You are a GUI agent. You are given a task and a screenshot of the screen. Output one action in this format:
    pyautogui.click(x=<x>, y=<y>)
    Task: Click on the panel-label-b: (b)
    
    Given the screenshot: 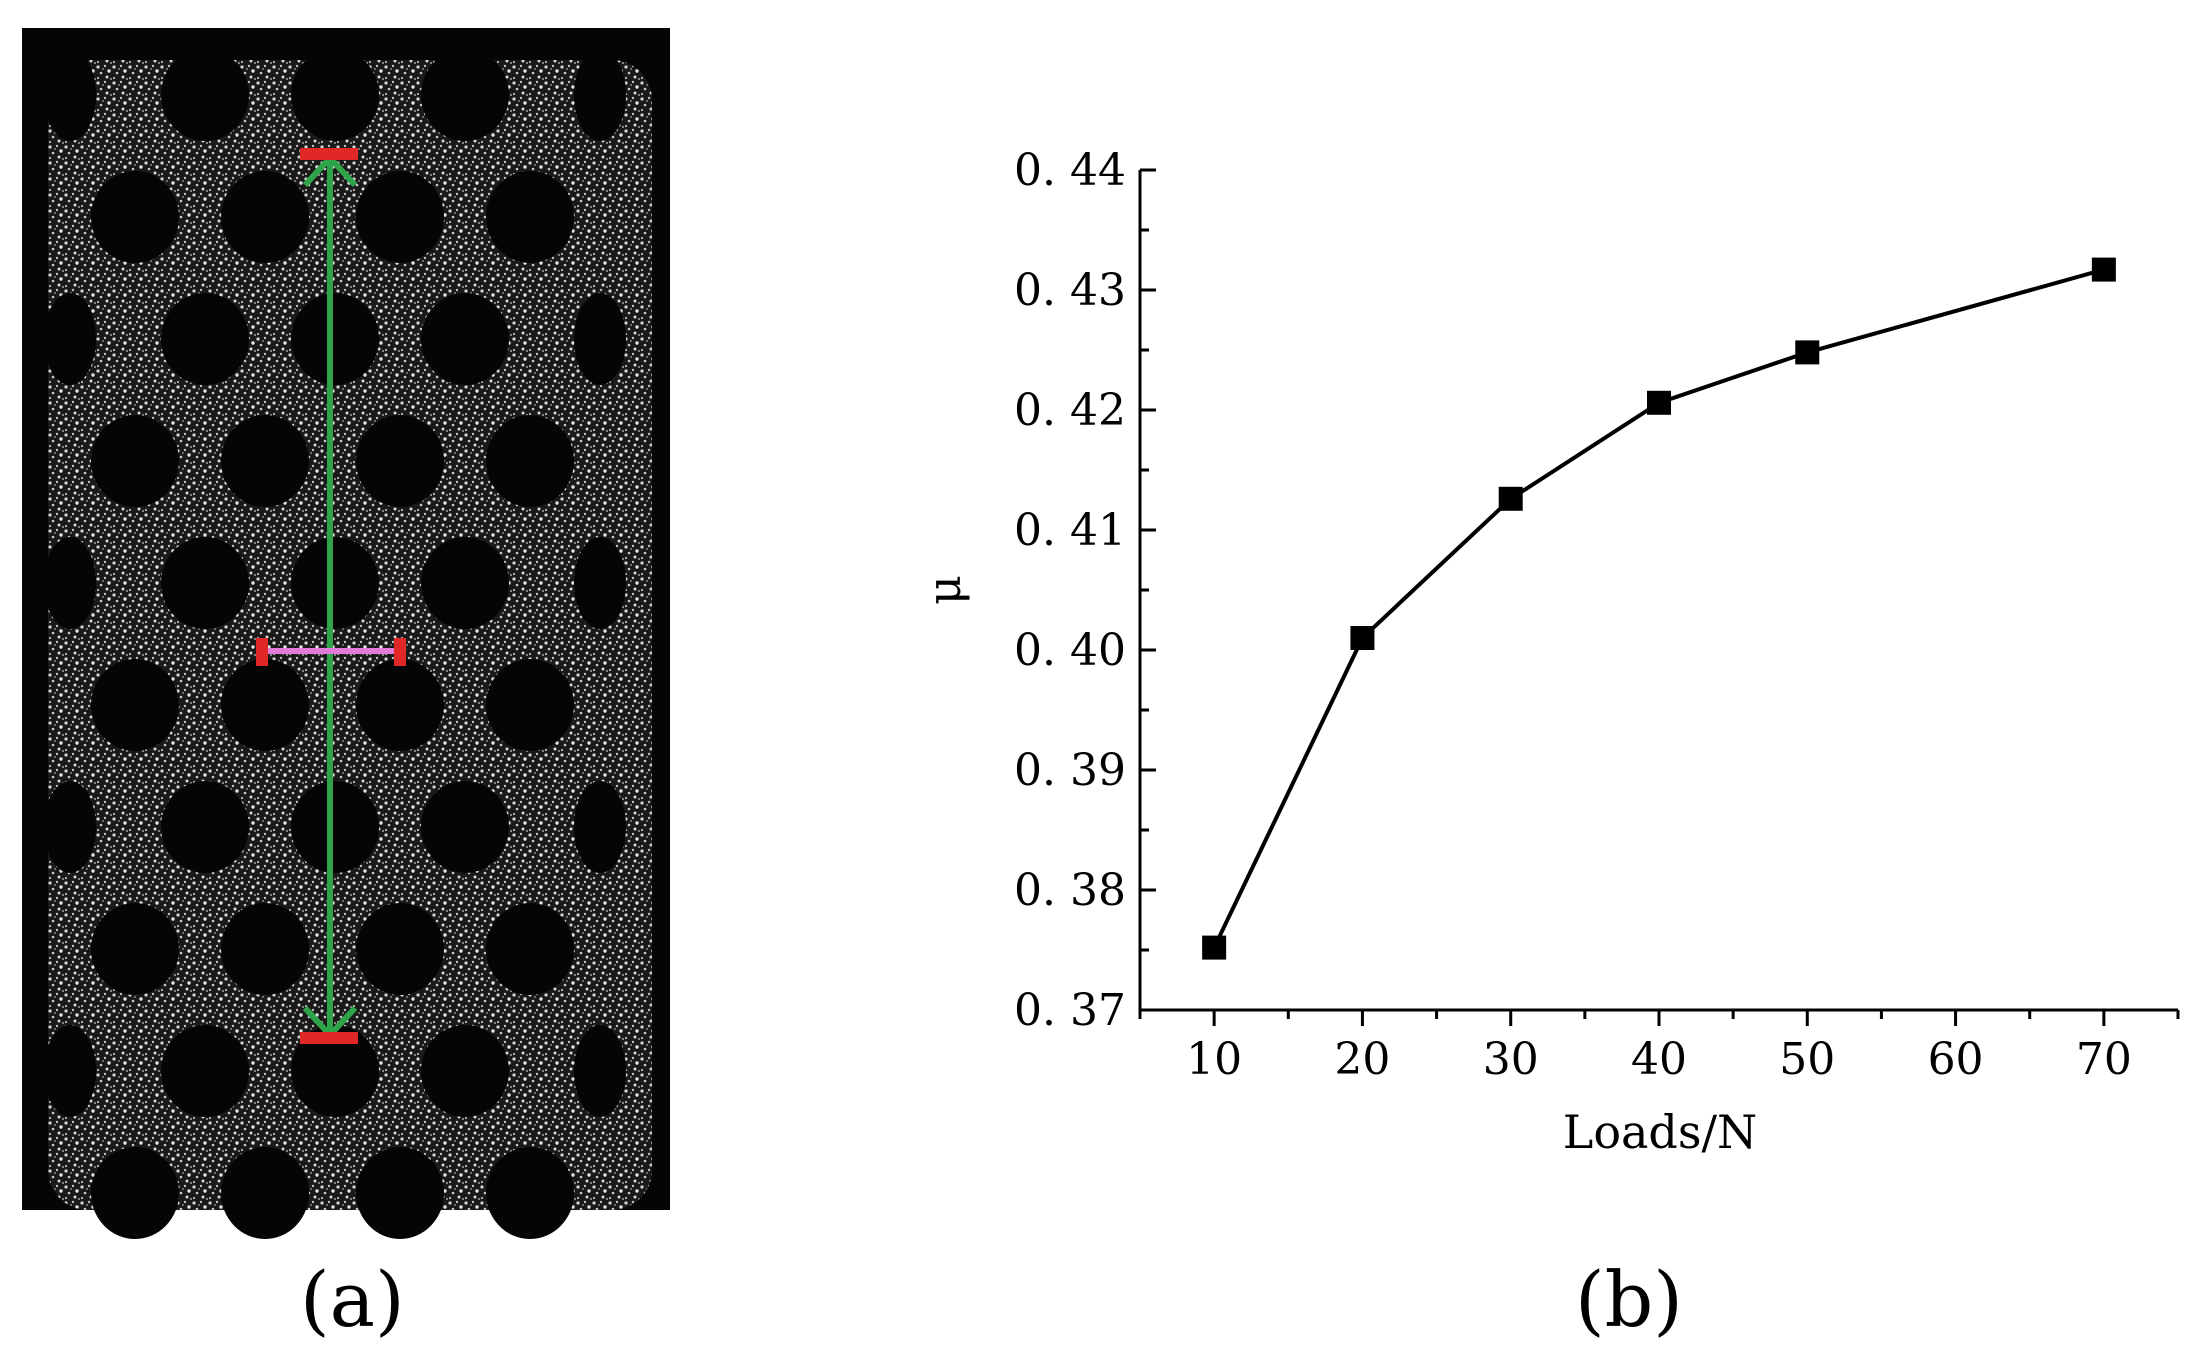 What is the action you would take?
    pyautogui.click(x=1629, y=1299)
    